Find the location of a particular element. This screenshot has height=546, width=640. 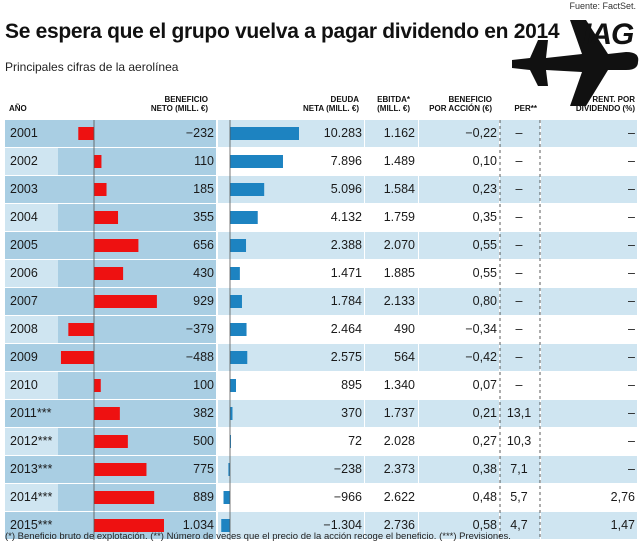

year-cell: 2006 is located at coordinates (24, 273).